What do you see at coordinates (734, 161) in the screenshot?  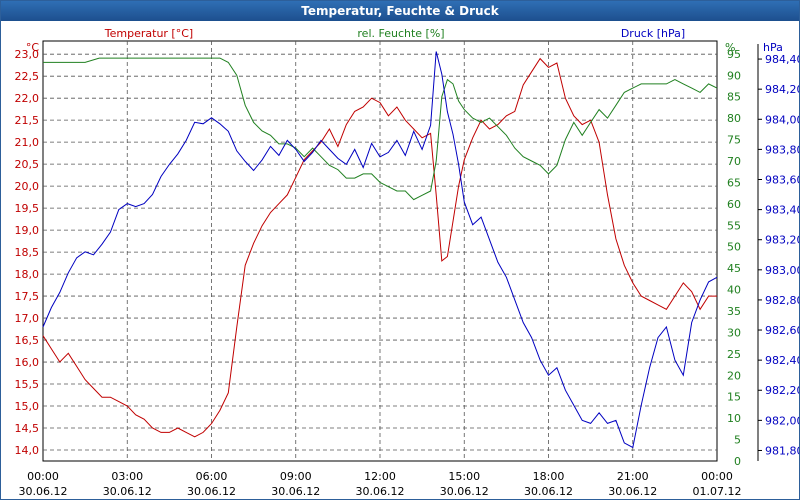 I see `humidity-tick-label: 70` at bounding box center [734, 161].